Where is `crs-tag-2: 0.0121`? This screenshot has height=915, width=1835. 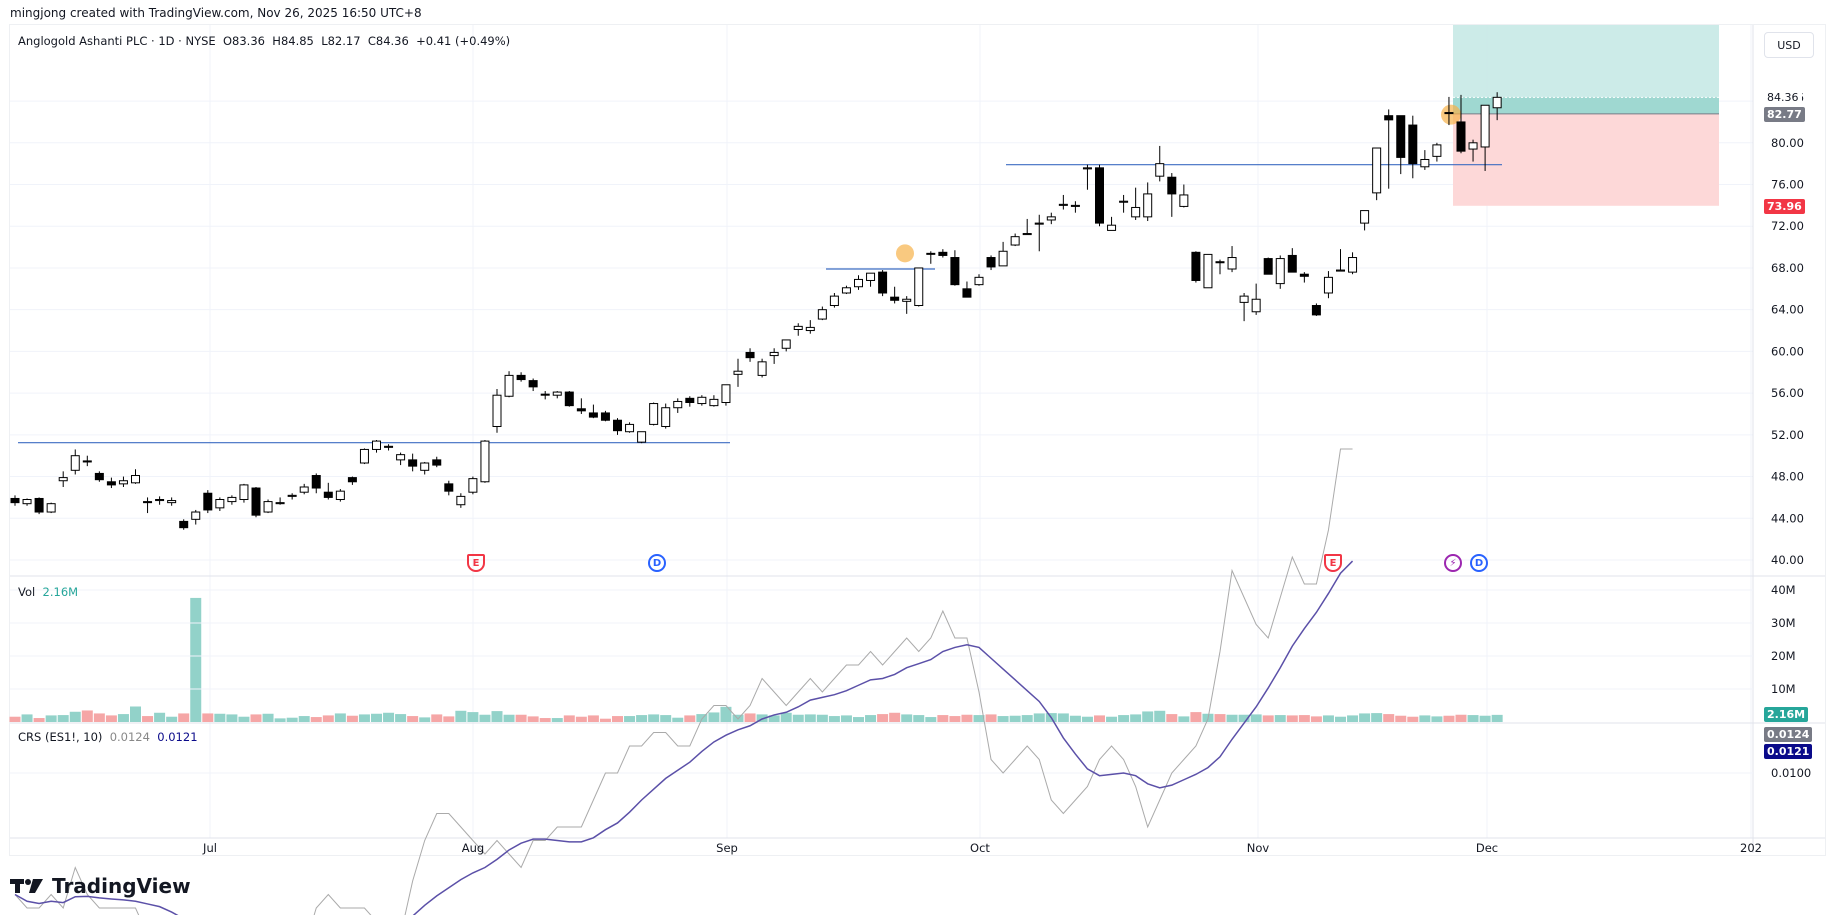
crs-tag-2: 0.0121 is located at coordinates (1788, 751).